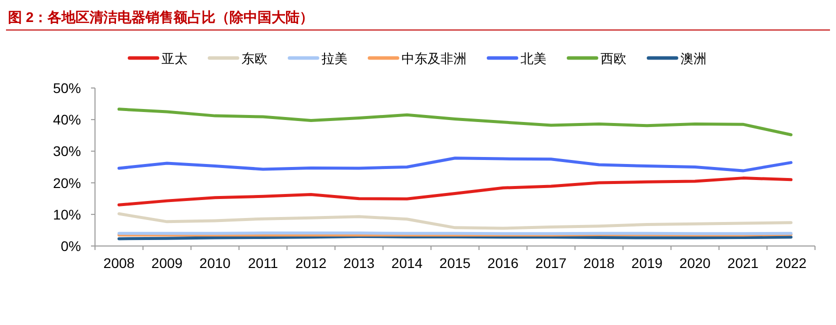  I want to click on legend-label: 亚太, so click(175, 58).